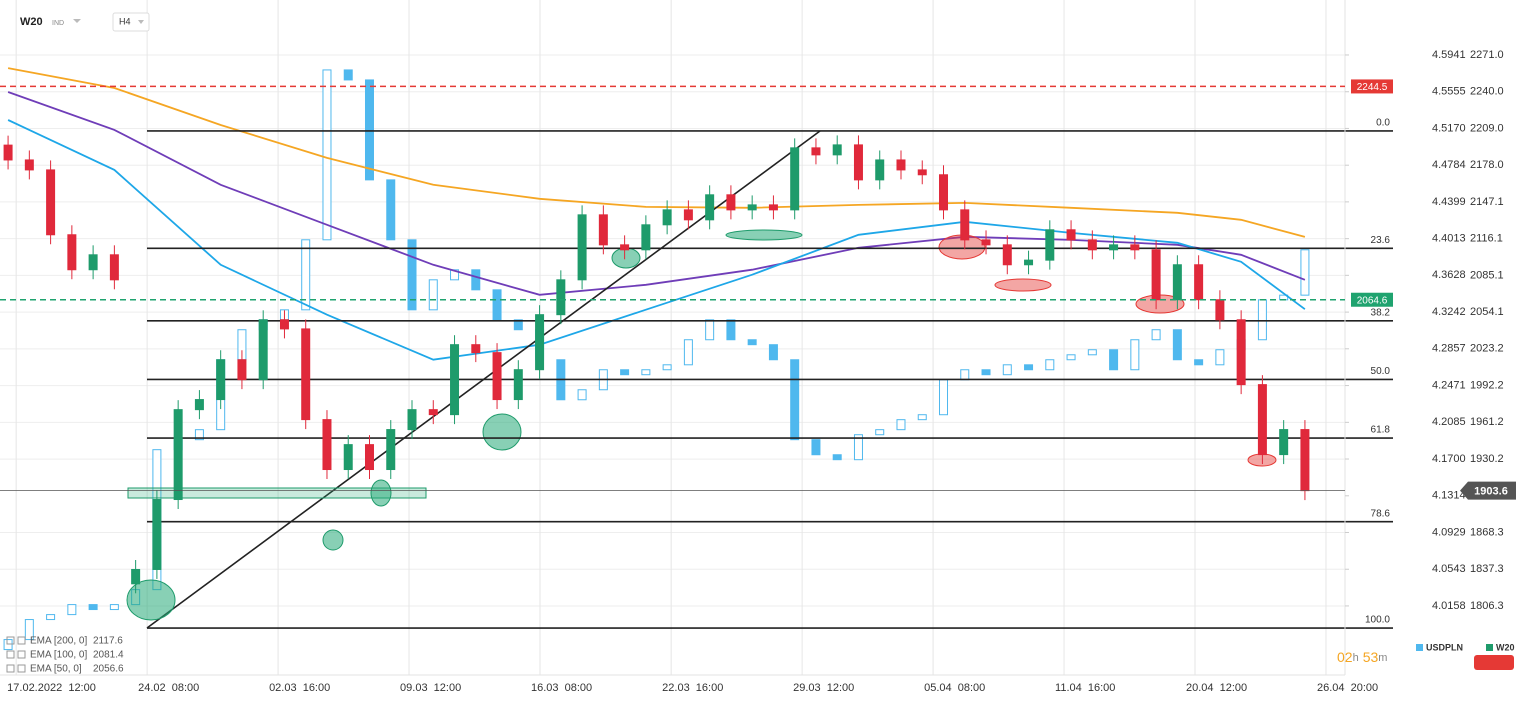  Describe the element at coordinates (561, 688) in the screenshot. I see `x-tick-label: 16.03 08:00` at that location.